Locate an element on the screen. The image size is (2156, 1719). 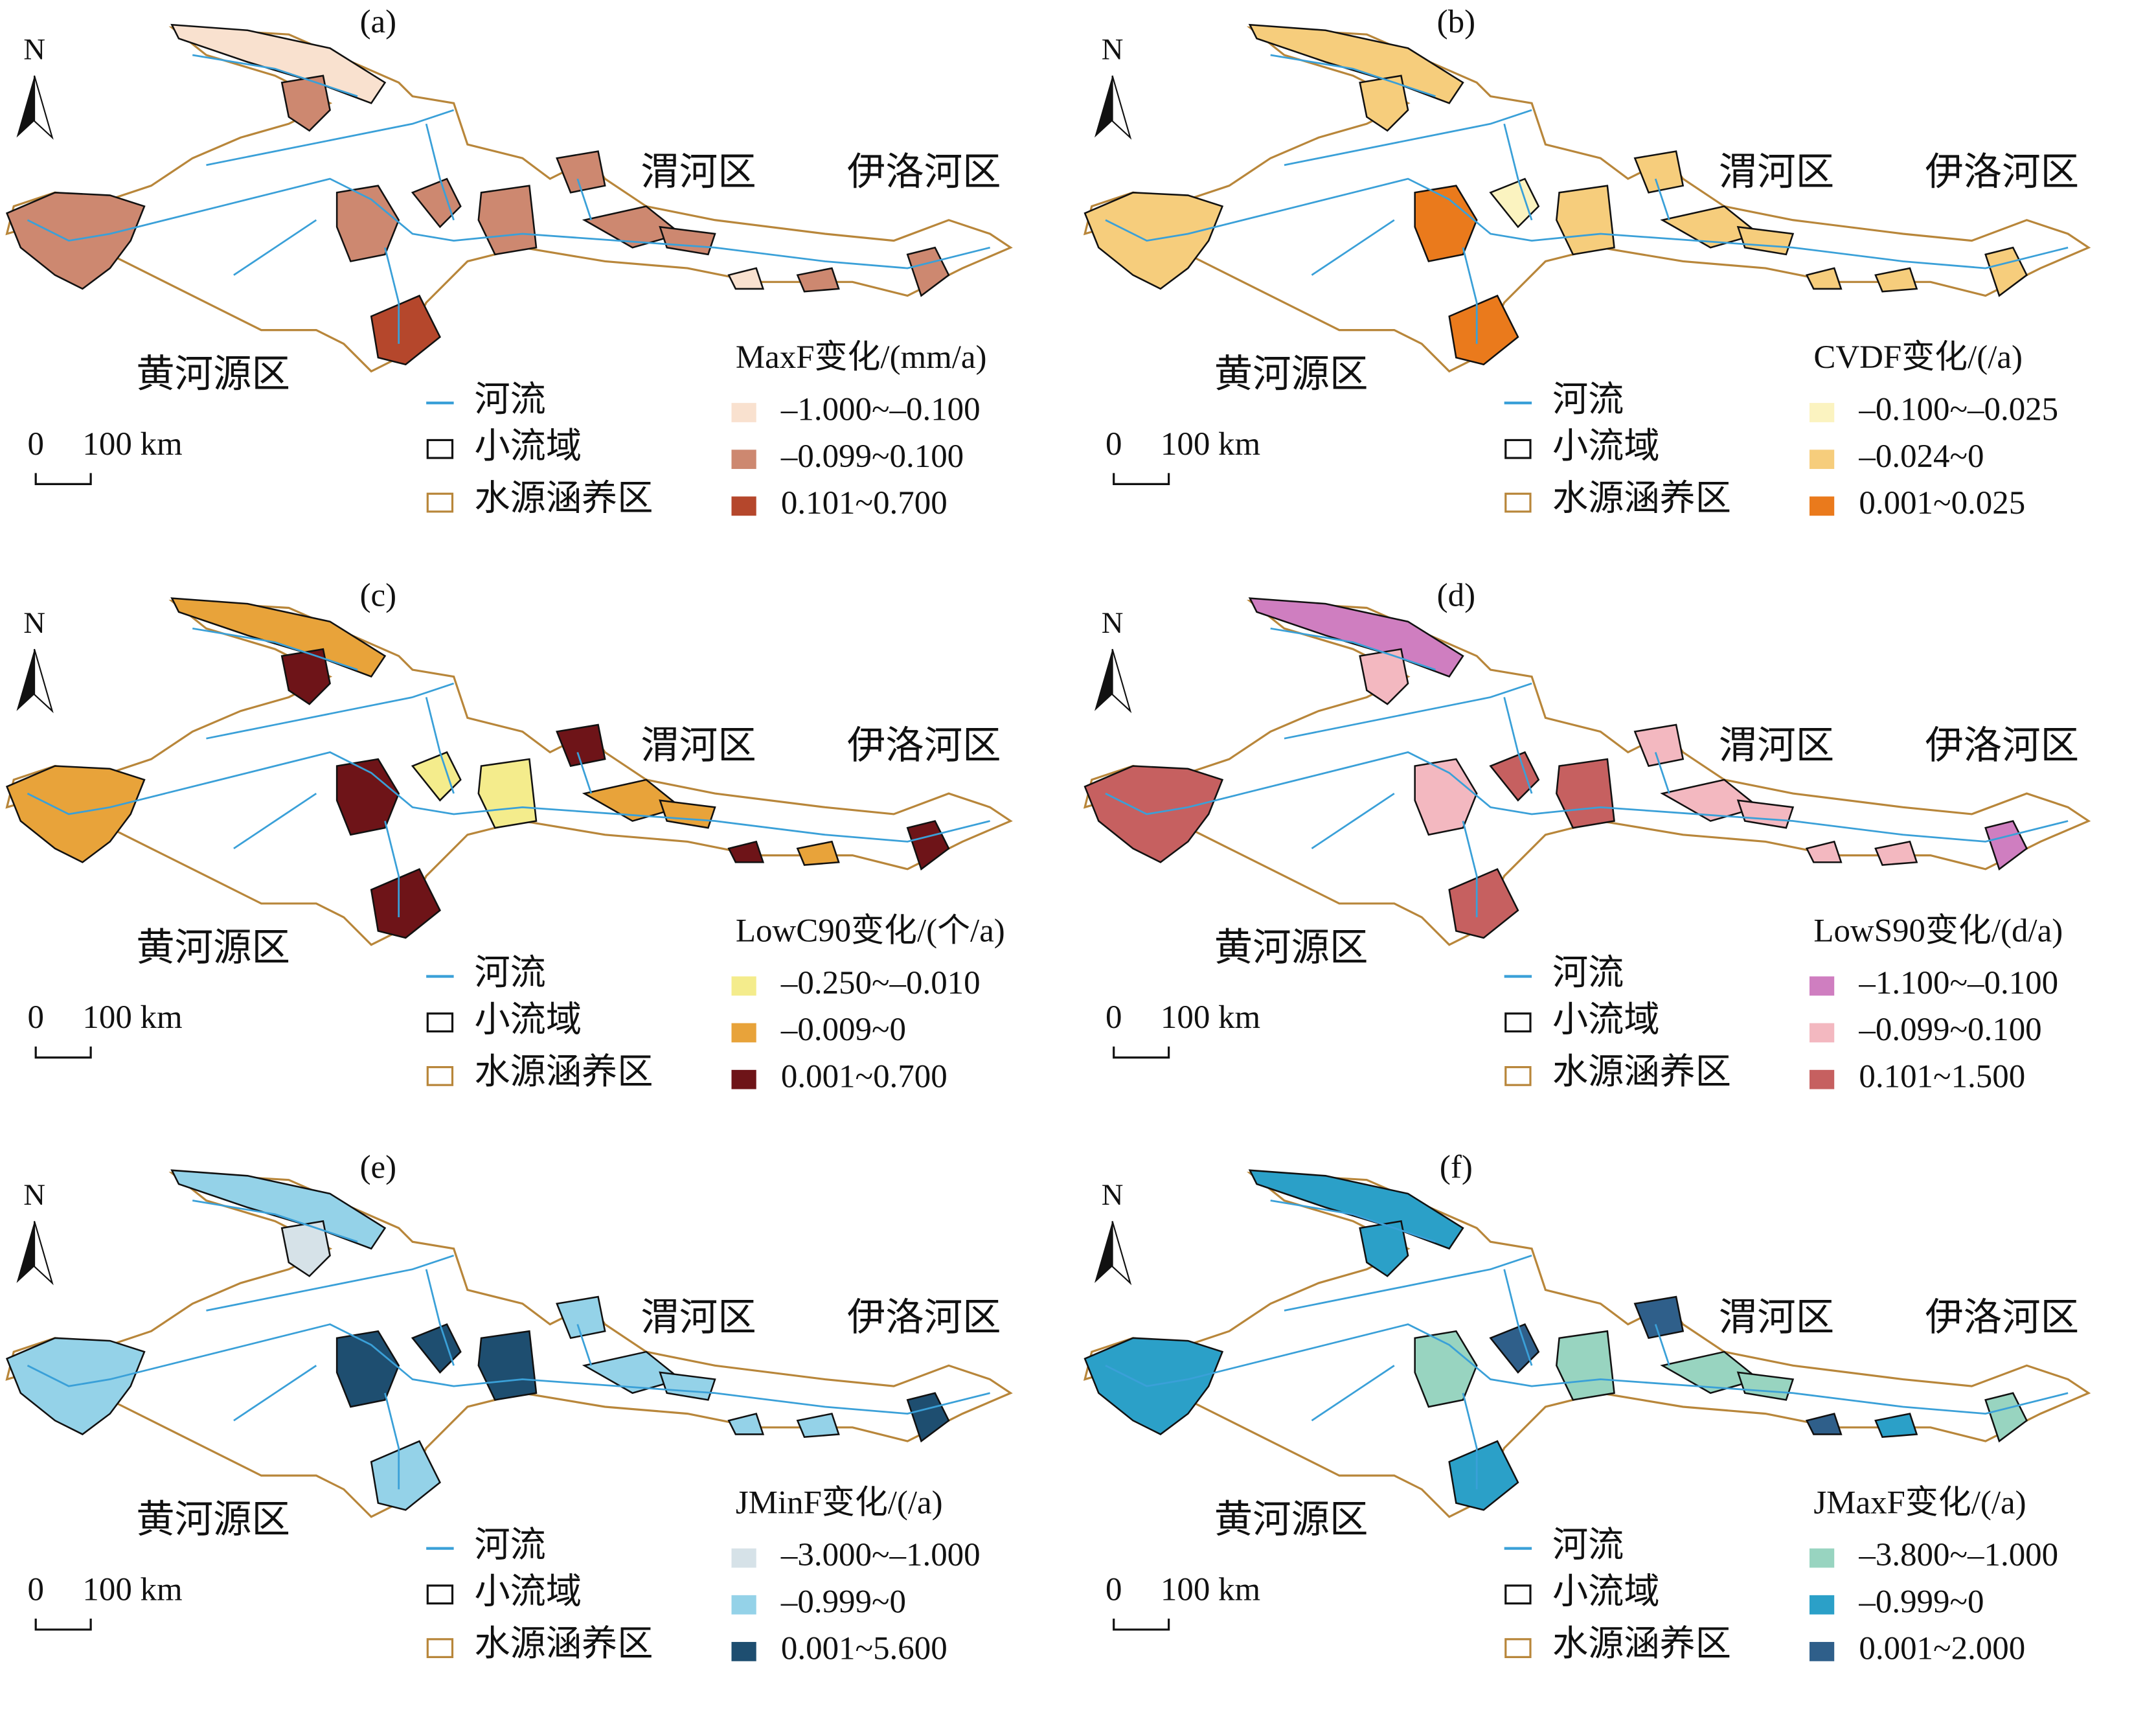
legend-title: CVDF变化/(/a) is located at coordinates (1918, 357).